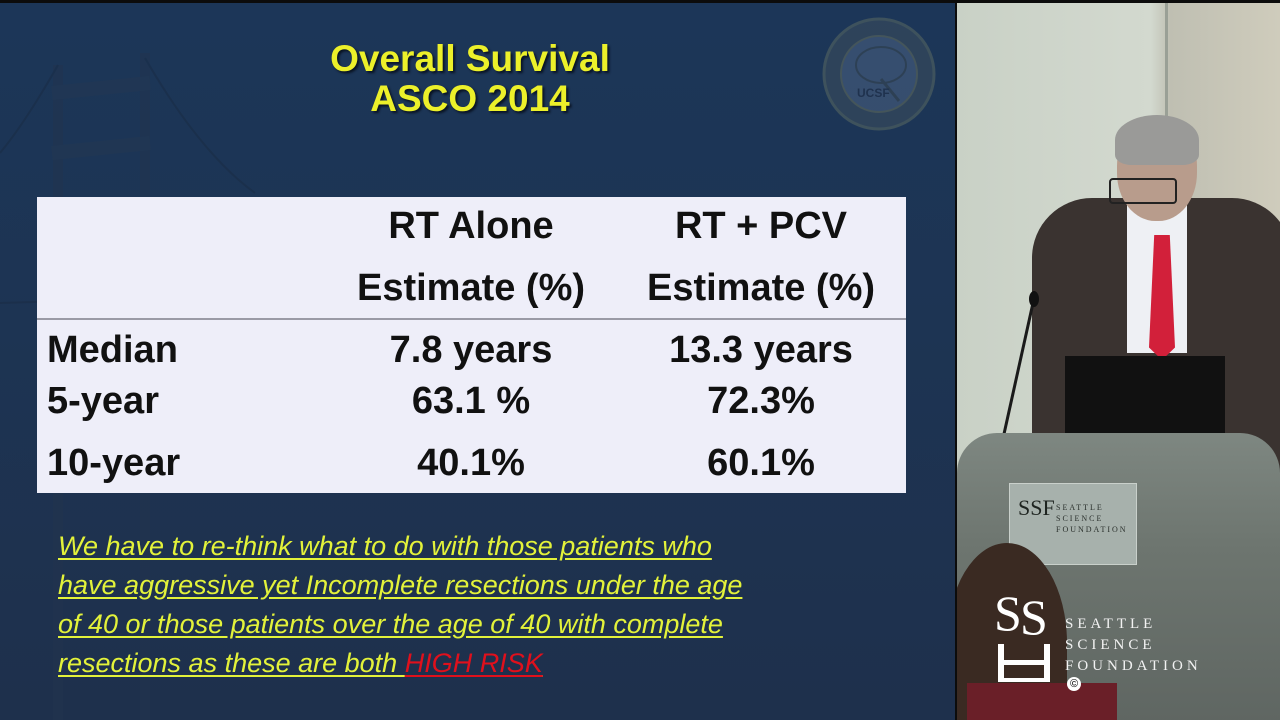  What do you see at coordinates (761, 350) in the screenshot?
I see `cell-rt-pcv: 13.3 years` at bounding box center [761, 350].